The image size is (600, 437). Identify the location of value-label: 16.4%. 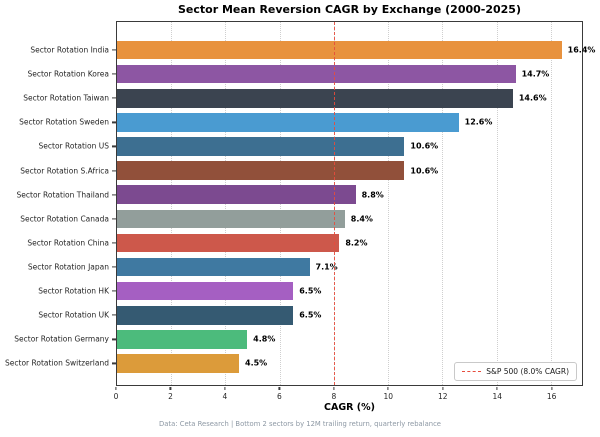
(581, 50).